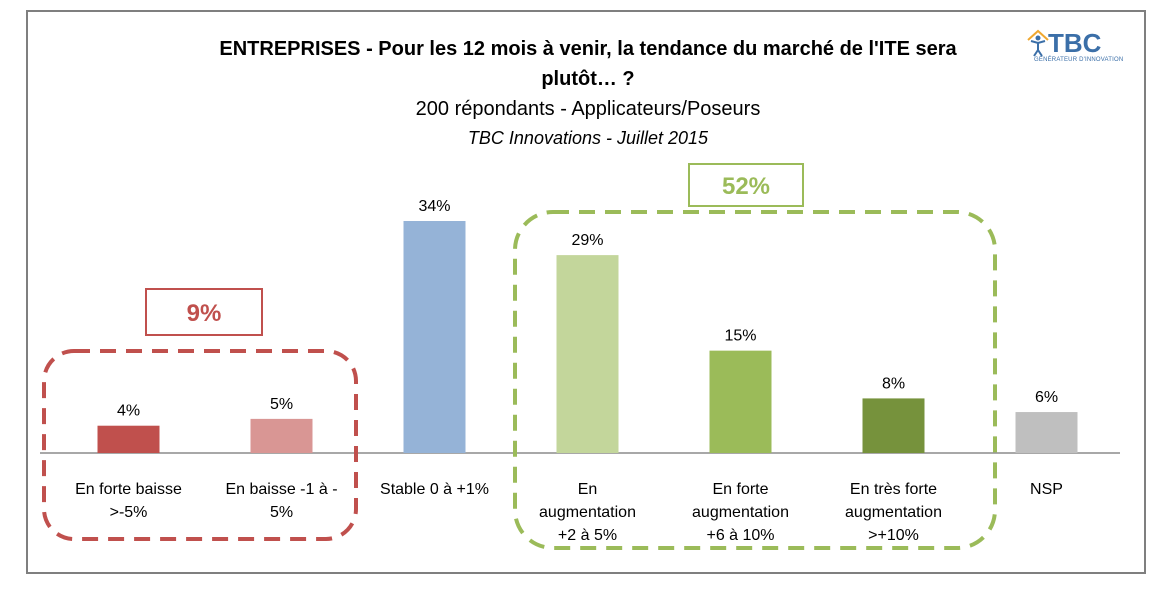 The width and height of the screenshot is (1176, 604). I want to click on category-label-3: En augmentation +2 à 5%, so click(588, 512).